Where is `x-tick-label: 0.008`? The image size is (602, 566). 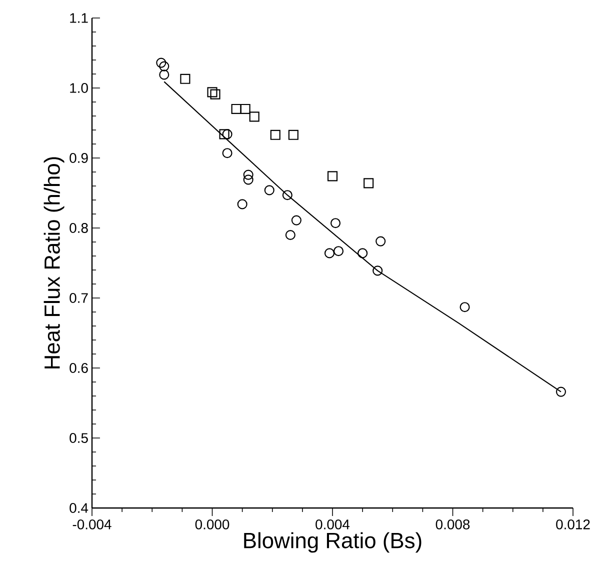 x-tick-label: 0.008 is located at coordinates (453, 524).